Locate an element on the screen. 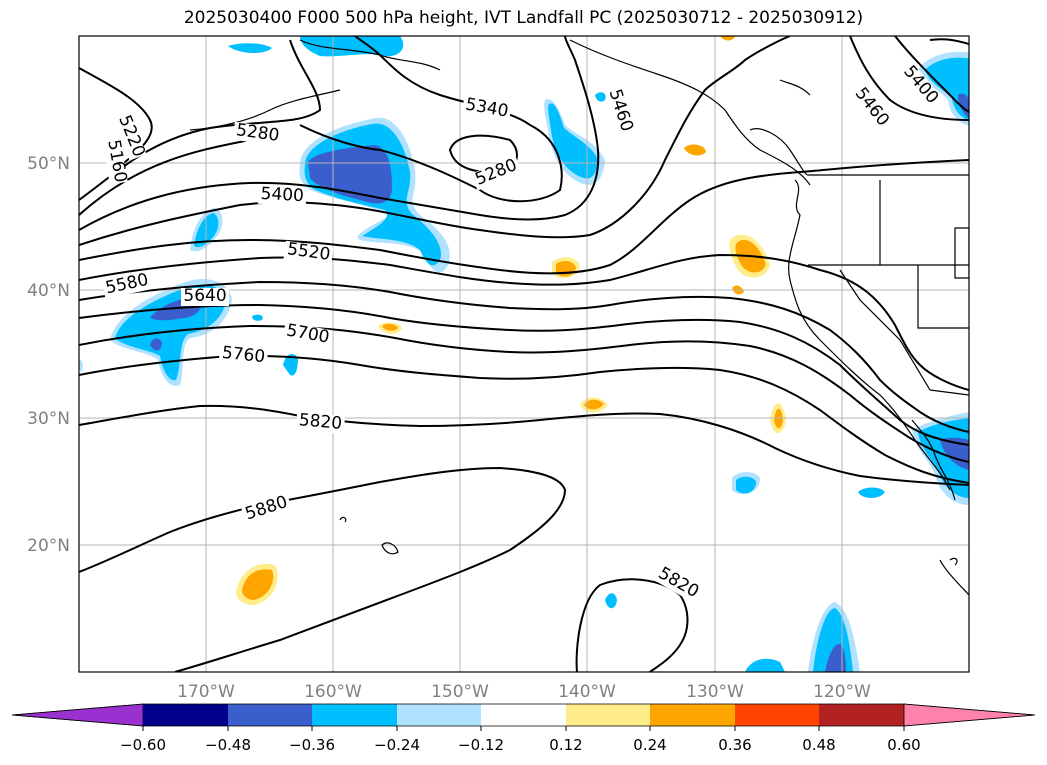  lon-labels: 170°W 160°W 150°W 140°W 130°W 120°W is located at coordinates (524, 692).